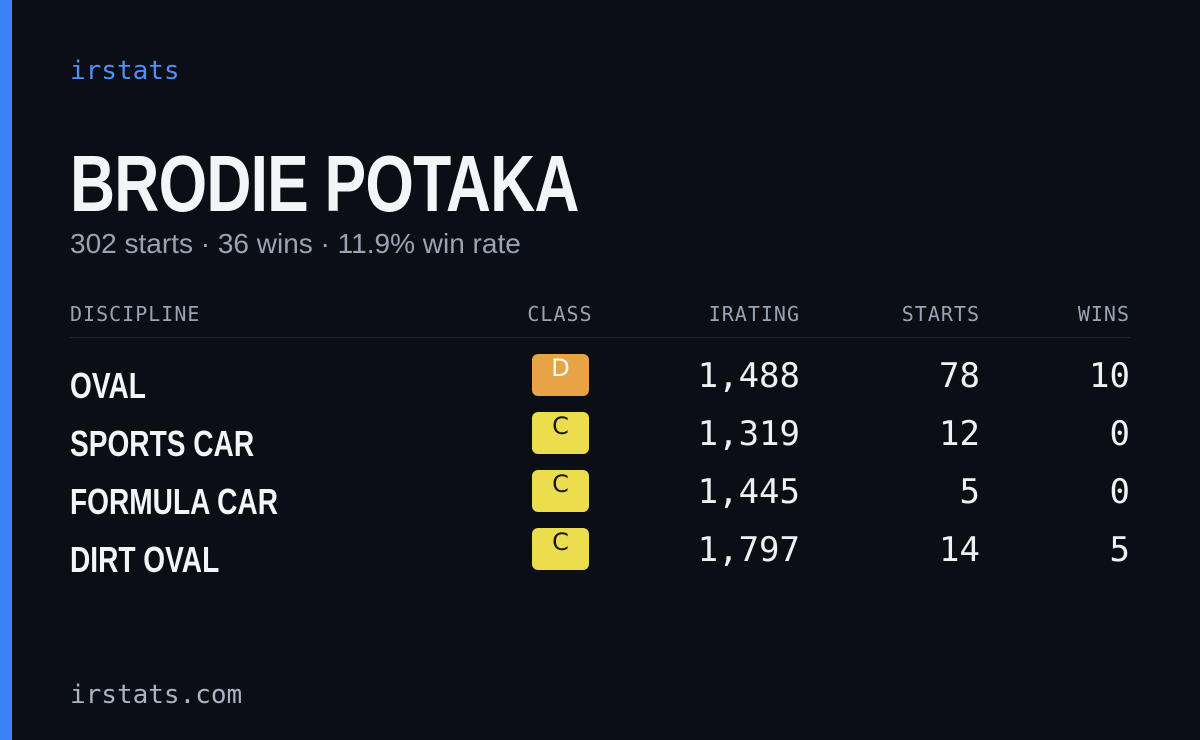  What do you see at coordinates (600, 337) in the screenshot?
I see `header-rule` at bounding box center [600, 337].